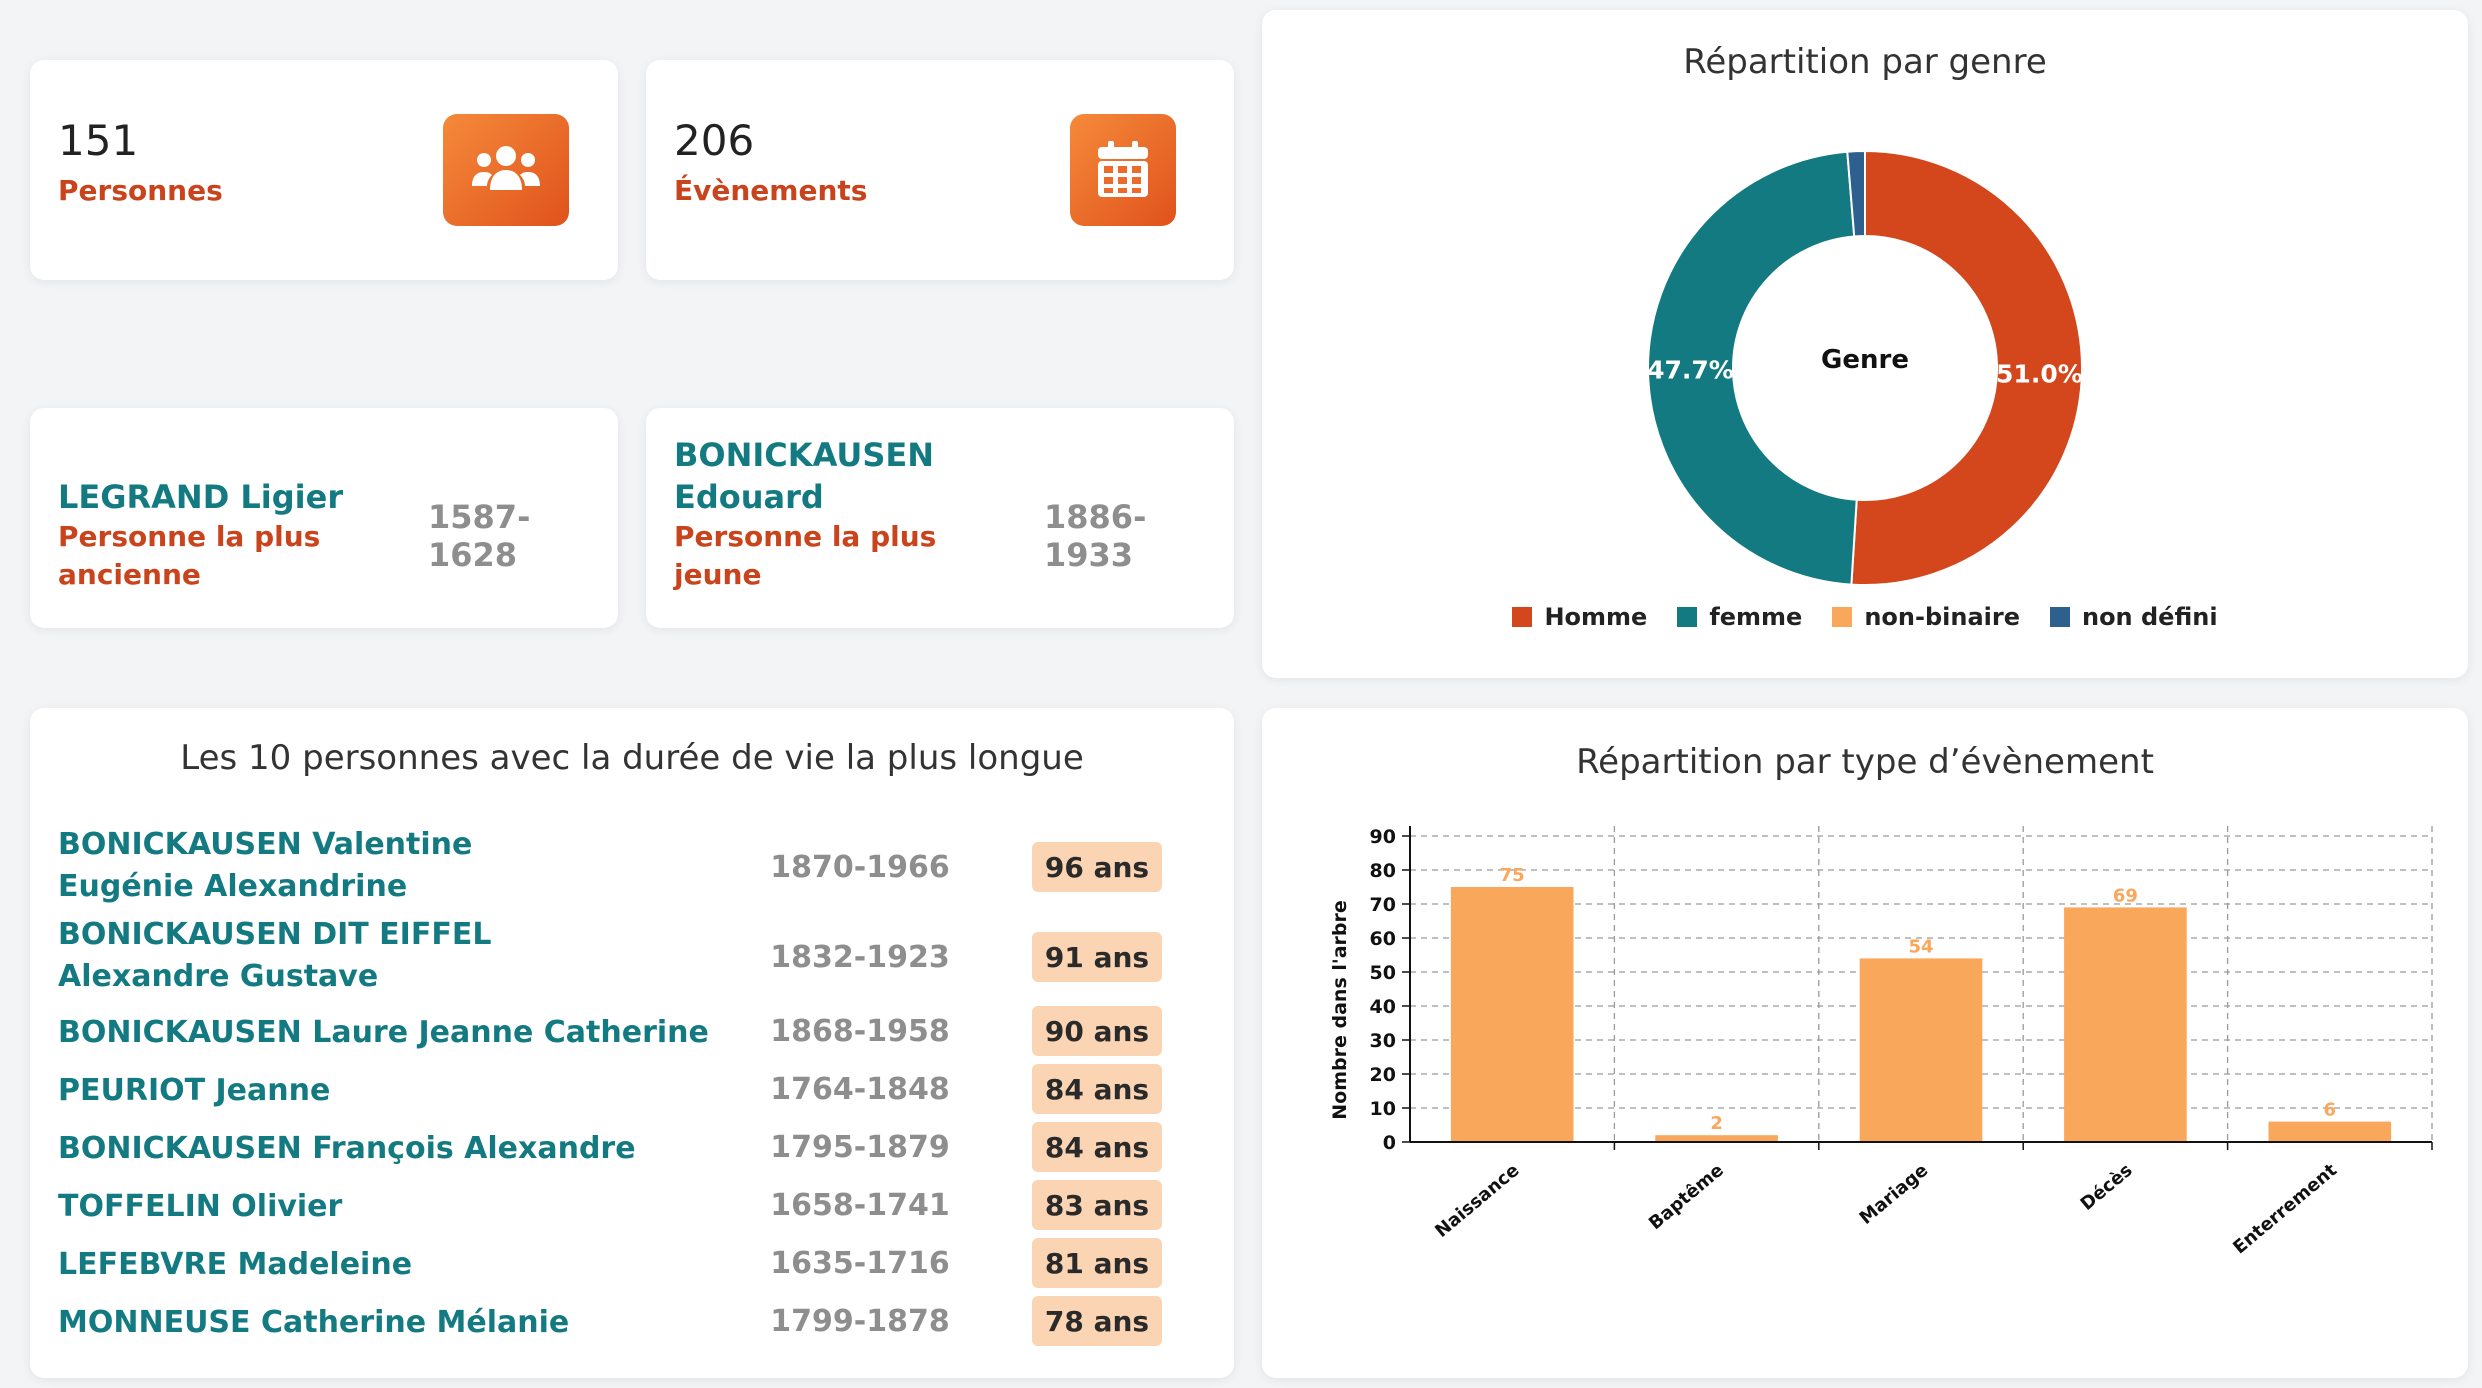  Describe the element at coordinates (2060, 617) in the screenshot. I see `legend-swatch-non-defini` at that location.